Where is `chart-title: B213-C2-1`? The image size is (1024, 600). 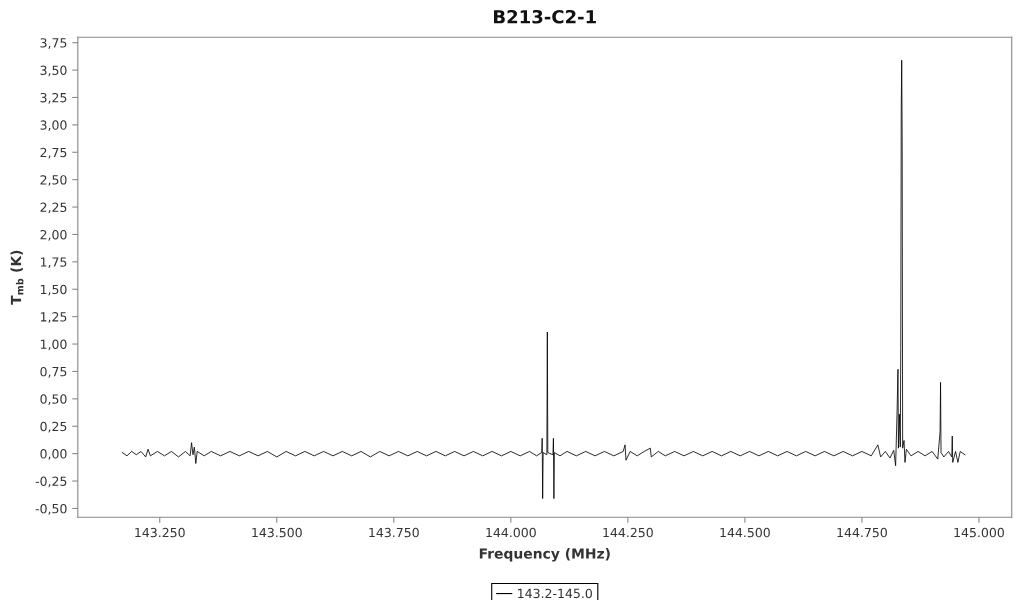
chart-title: B213-C2-1 is located at coordinates (545, 16).